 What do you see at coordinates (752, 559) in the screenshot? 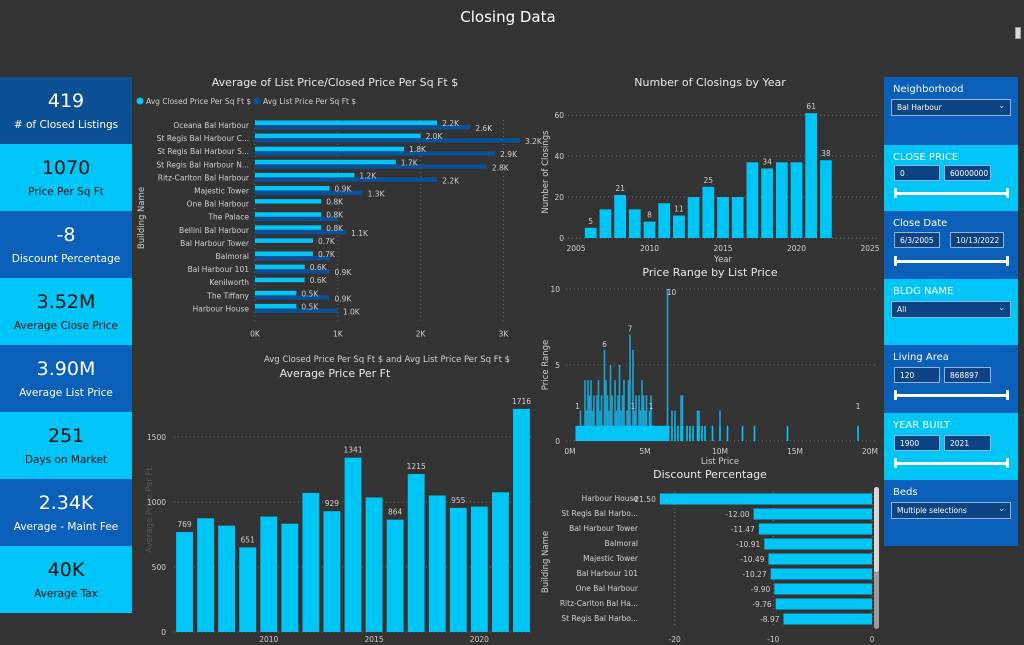
I see `data-label: -10.49` at bounding box center [752, 559].